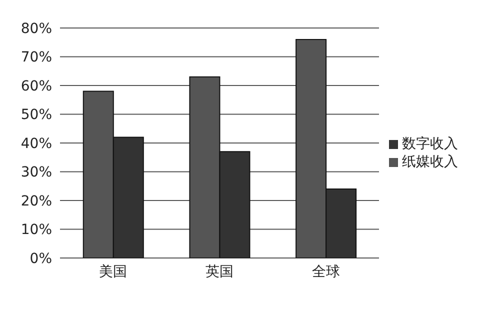  Describe the element at coordinates (326, 272) in the screenshot. I see `x-tick-label: 全球` at that location.